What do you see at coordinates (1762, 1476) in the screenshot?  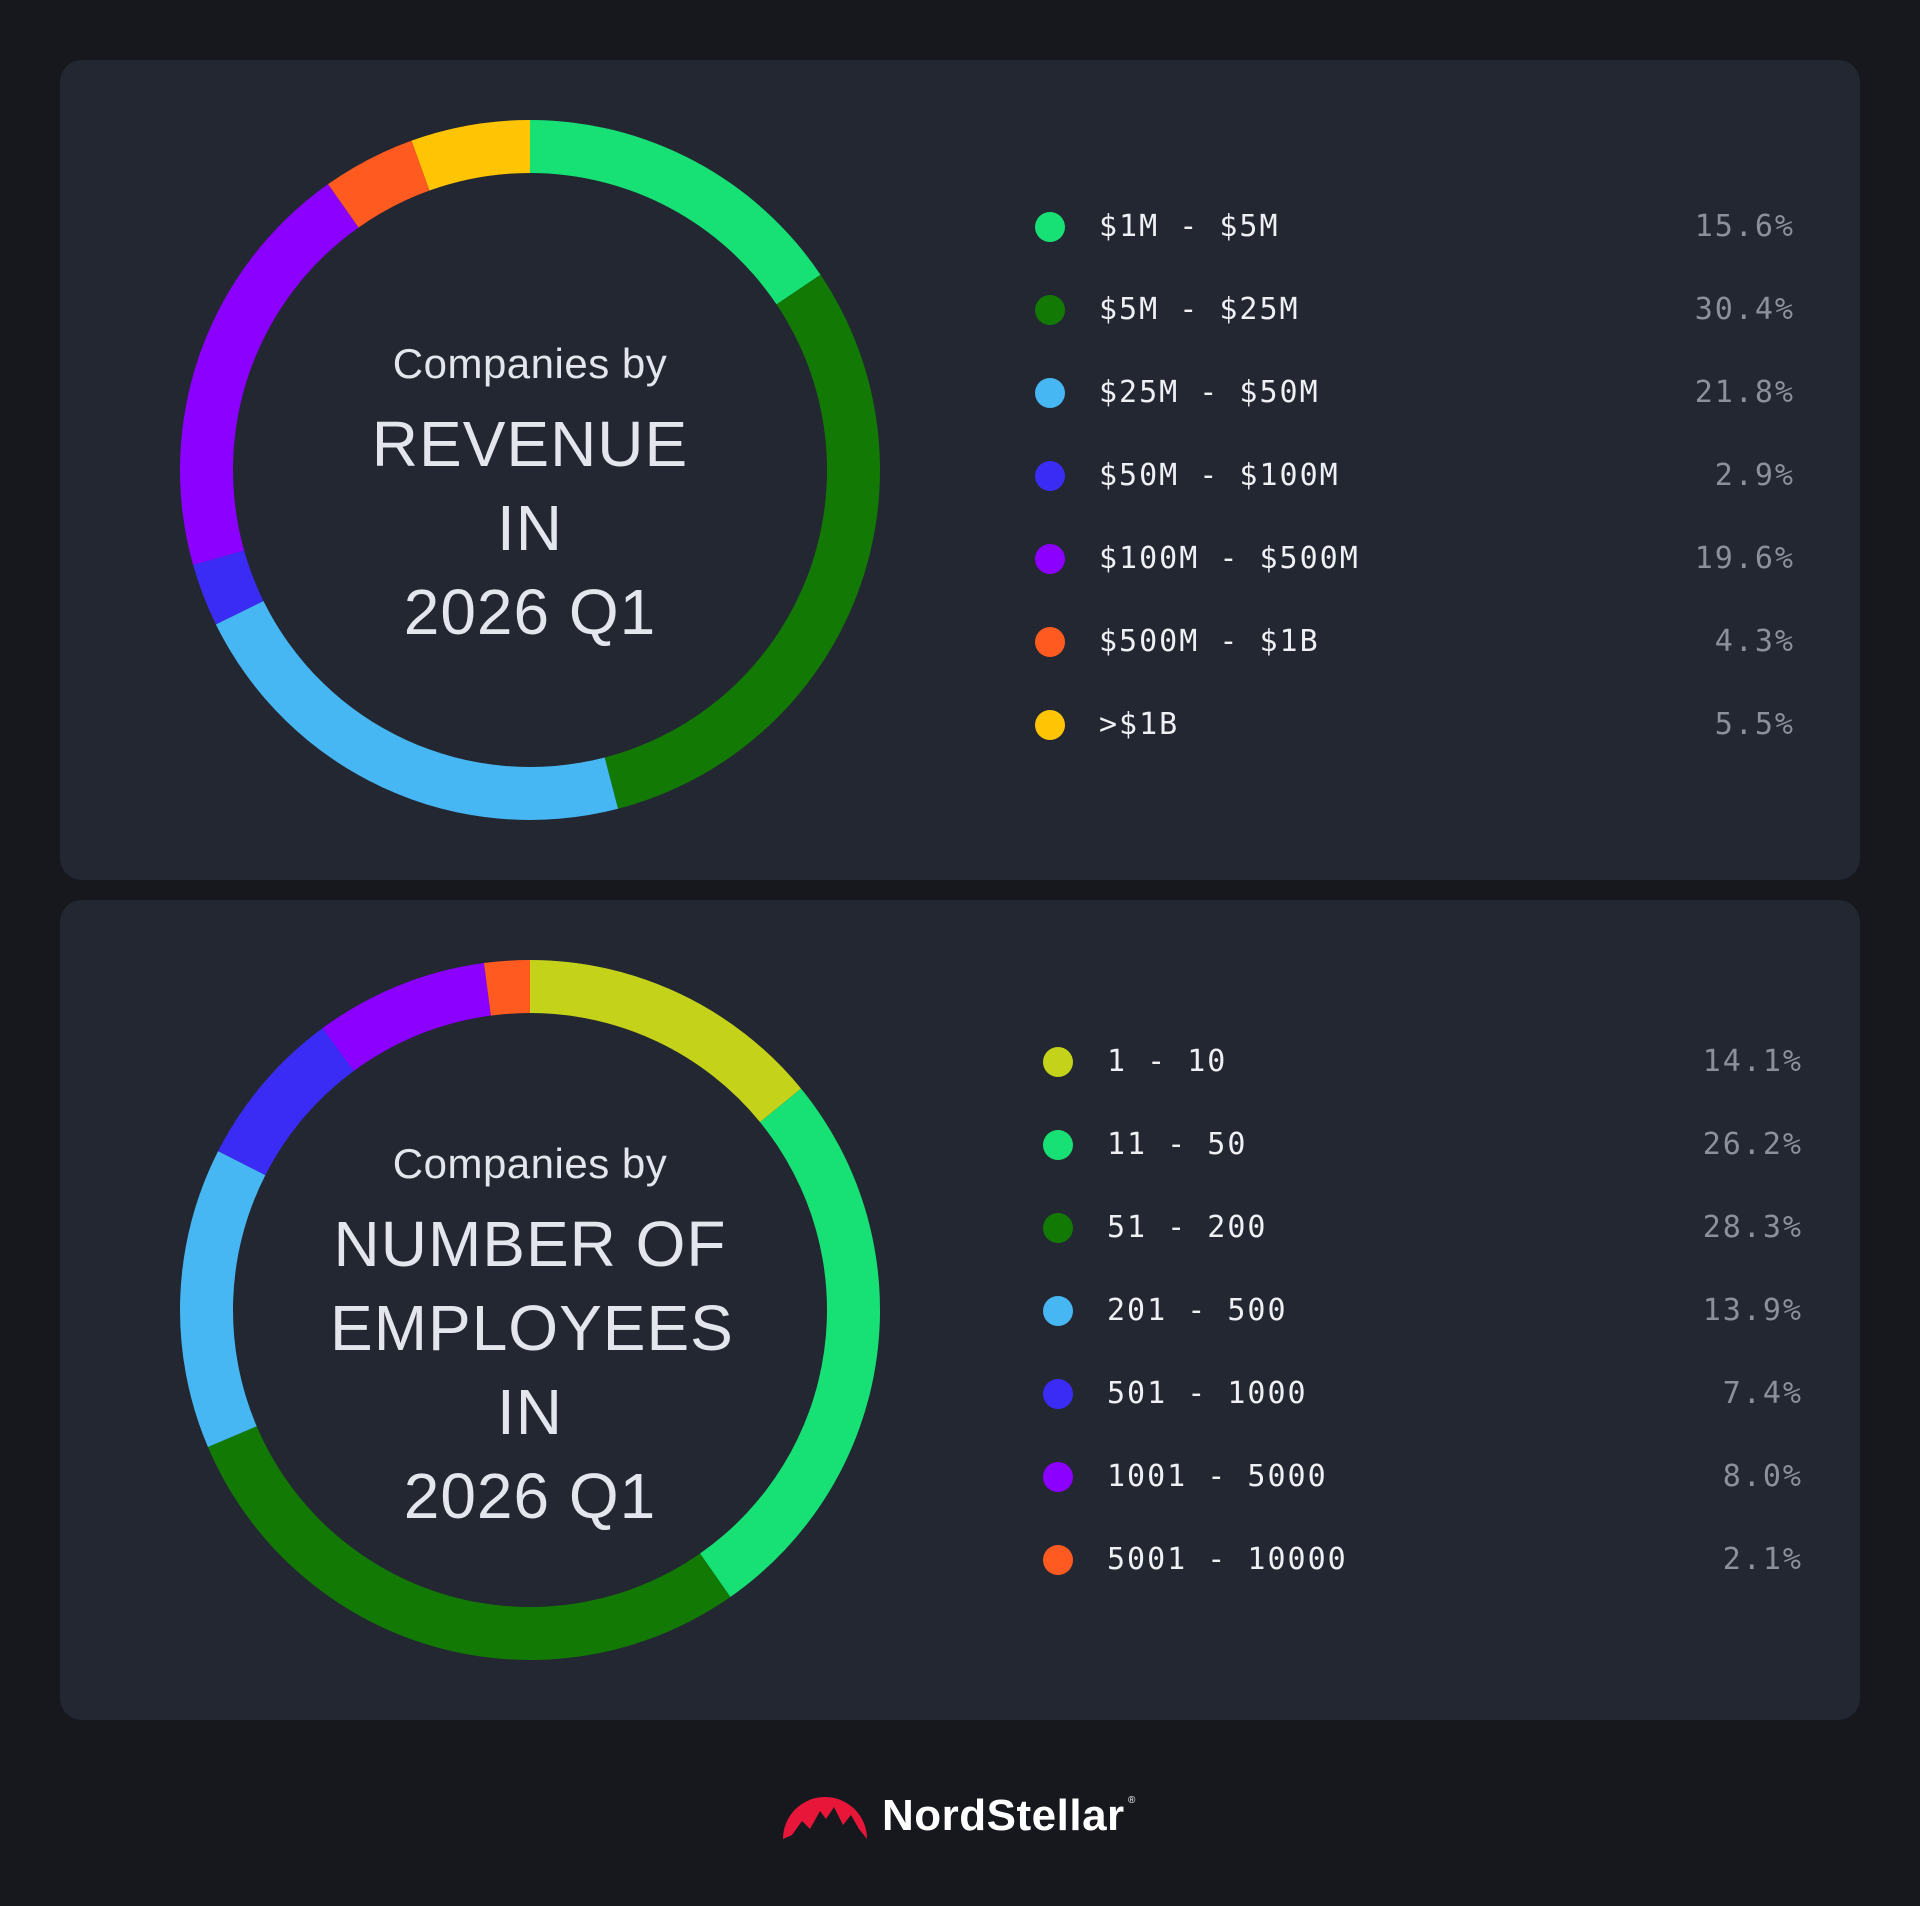 I see `legend-value: 8.0%` at bounding box center [1762, 1476].